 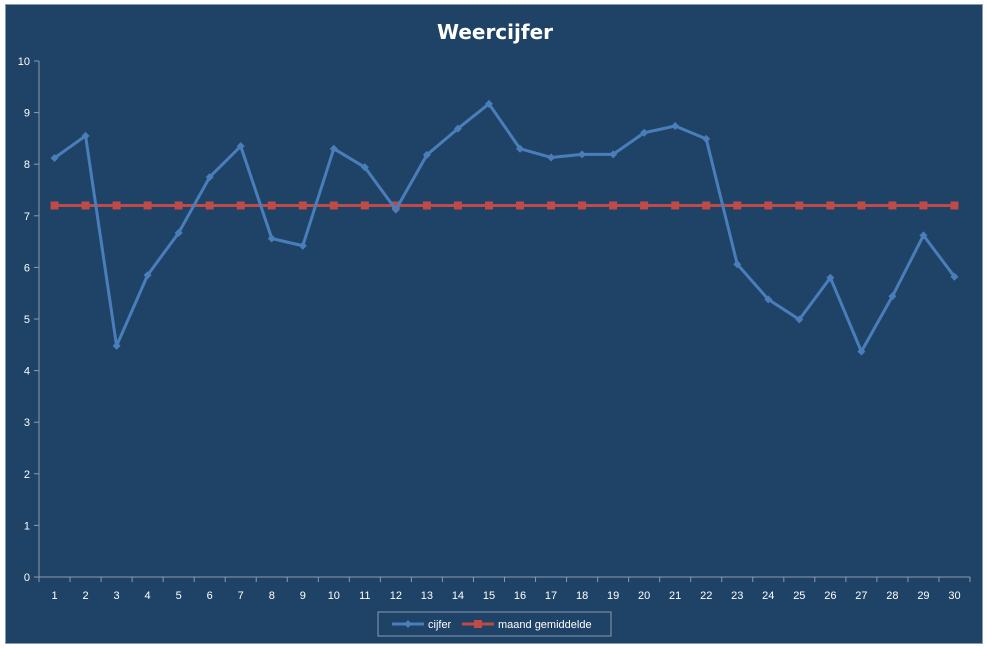 I want to click on legend-box, so click(x=494, y=624).